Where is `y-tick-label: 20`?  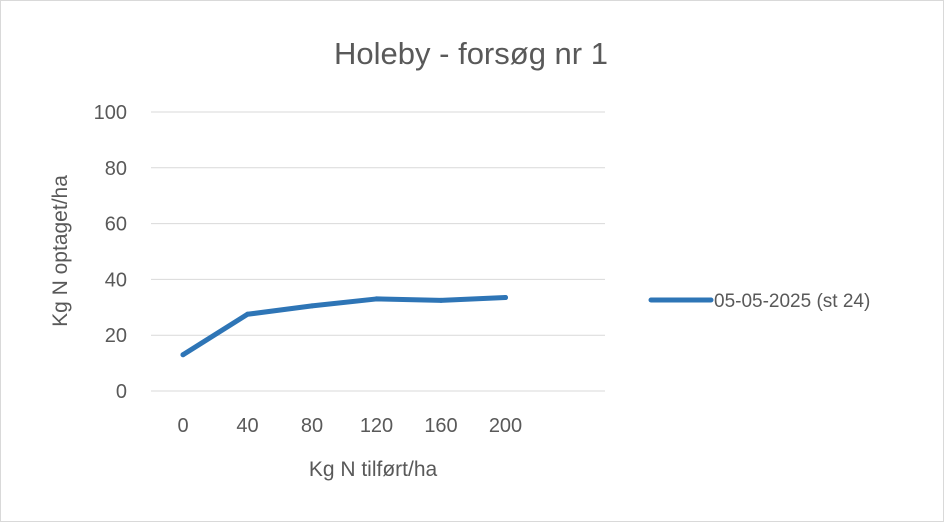
y-tick-label: 20 is located at coordinates (116, 336).